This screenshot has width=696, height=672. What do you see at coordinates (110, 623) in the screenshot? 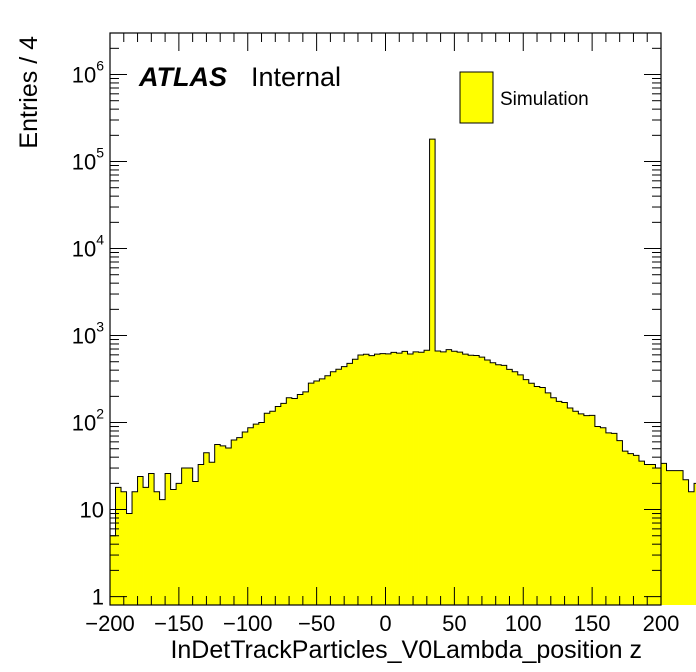
I see `x-tick-label: −200` at bounding box center [110, 623].